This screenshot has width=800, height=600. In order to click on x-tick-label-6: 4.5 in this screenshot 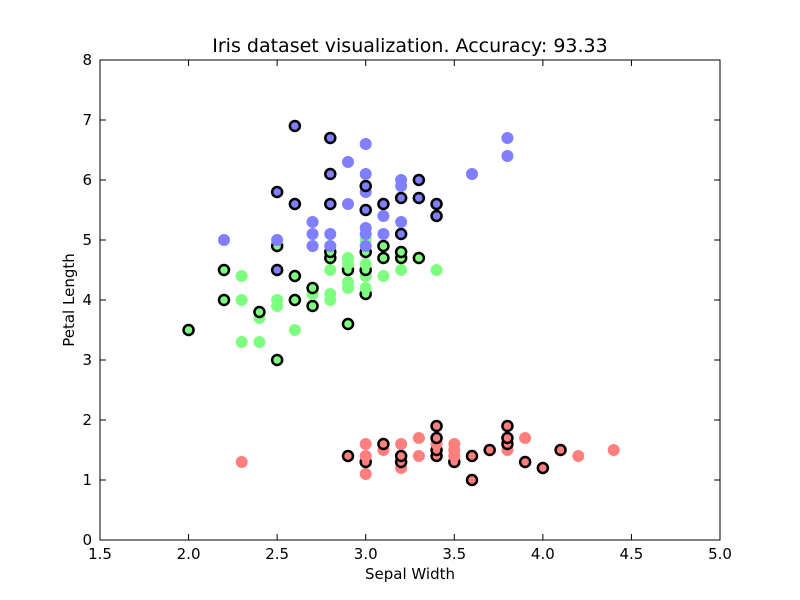, I will do `click(631, 554)`.